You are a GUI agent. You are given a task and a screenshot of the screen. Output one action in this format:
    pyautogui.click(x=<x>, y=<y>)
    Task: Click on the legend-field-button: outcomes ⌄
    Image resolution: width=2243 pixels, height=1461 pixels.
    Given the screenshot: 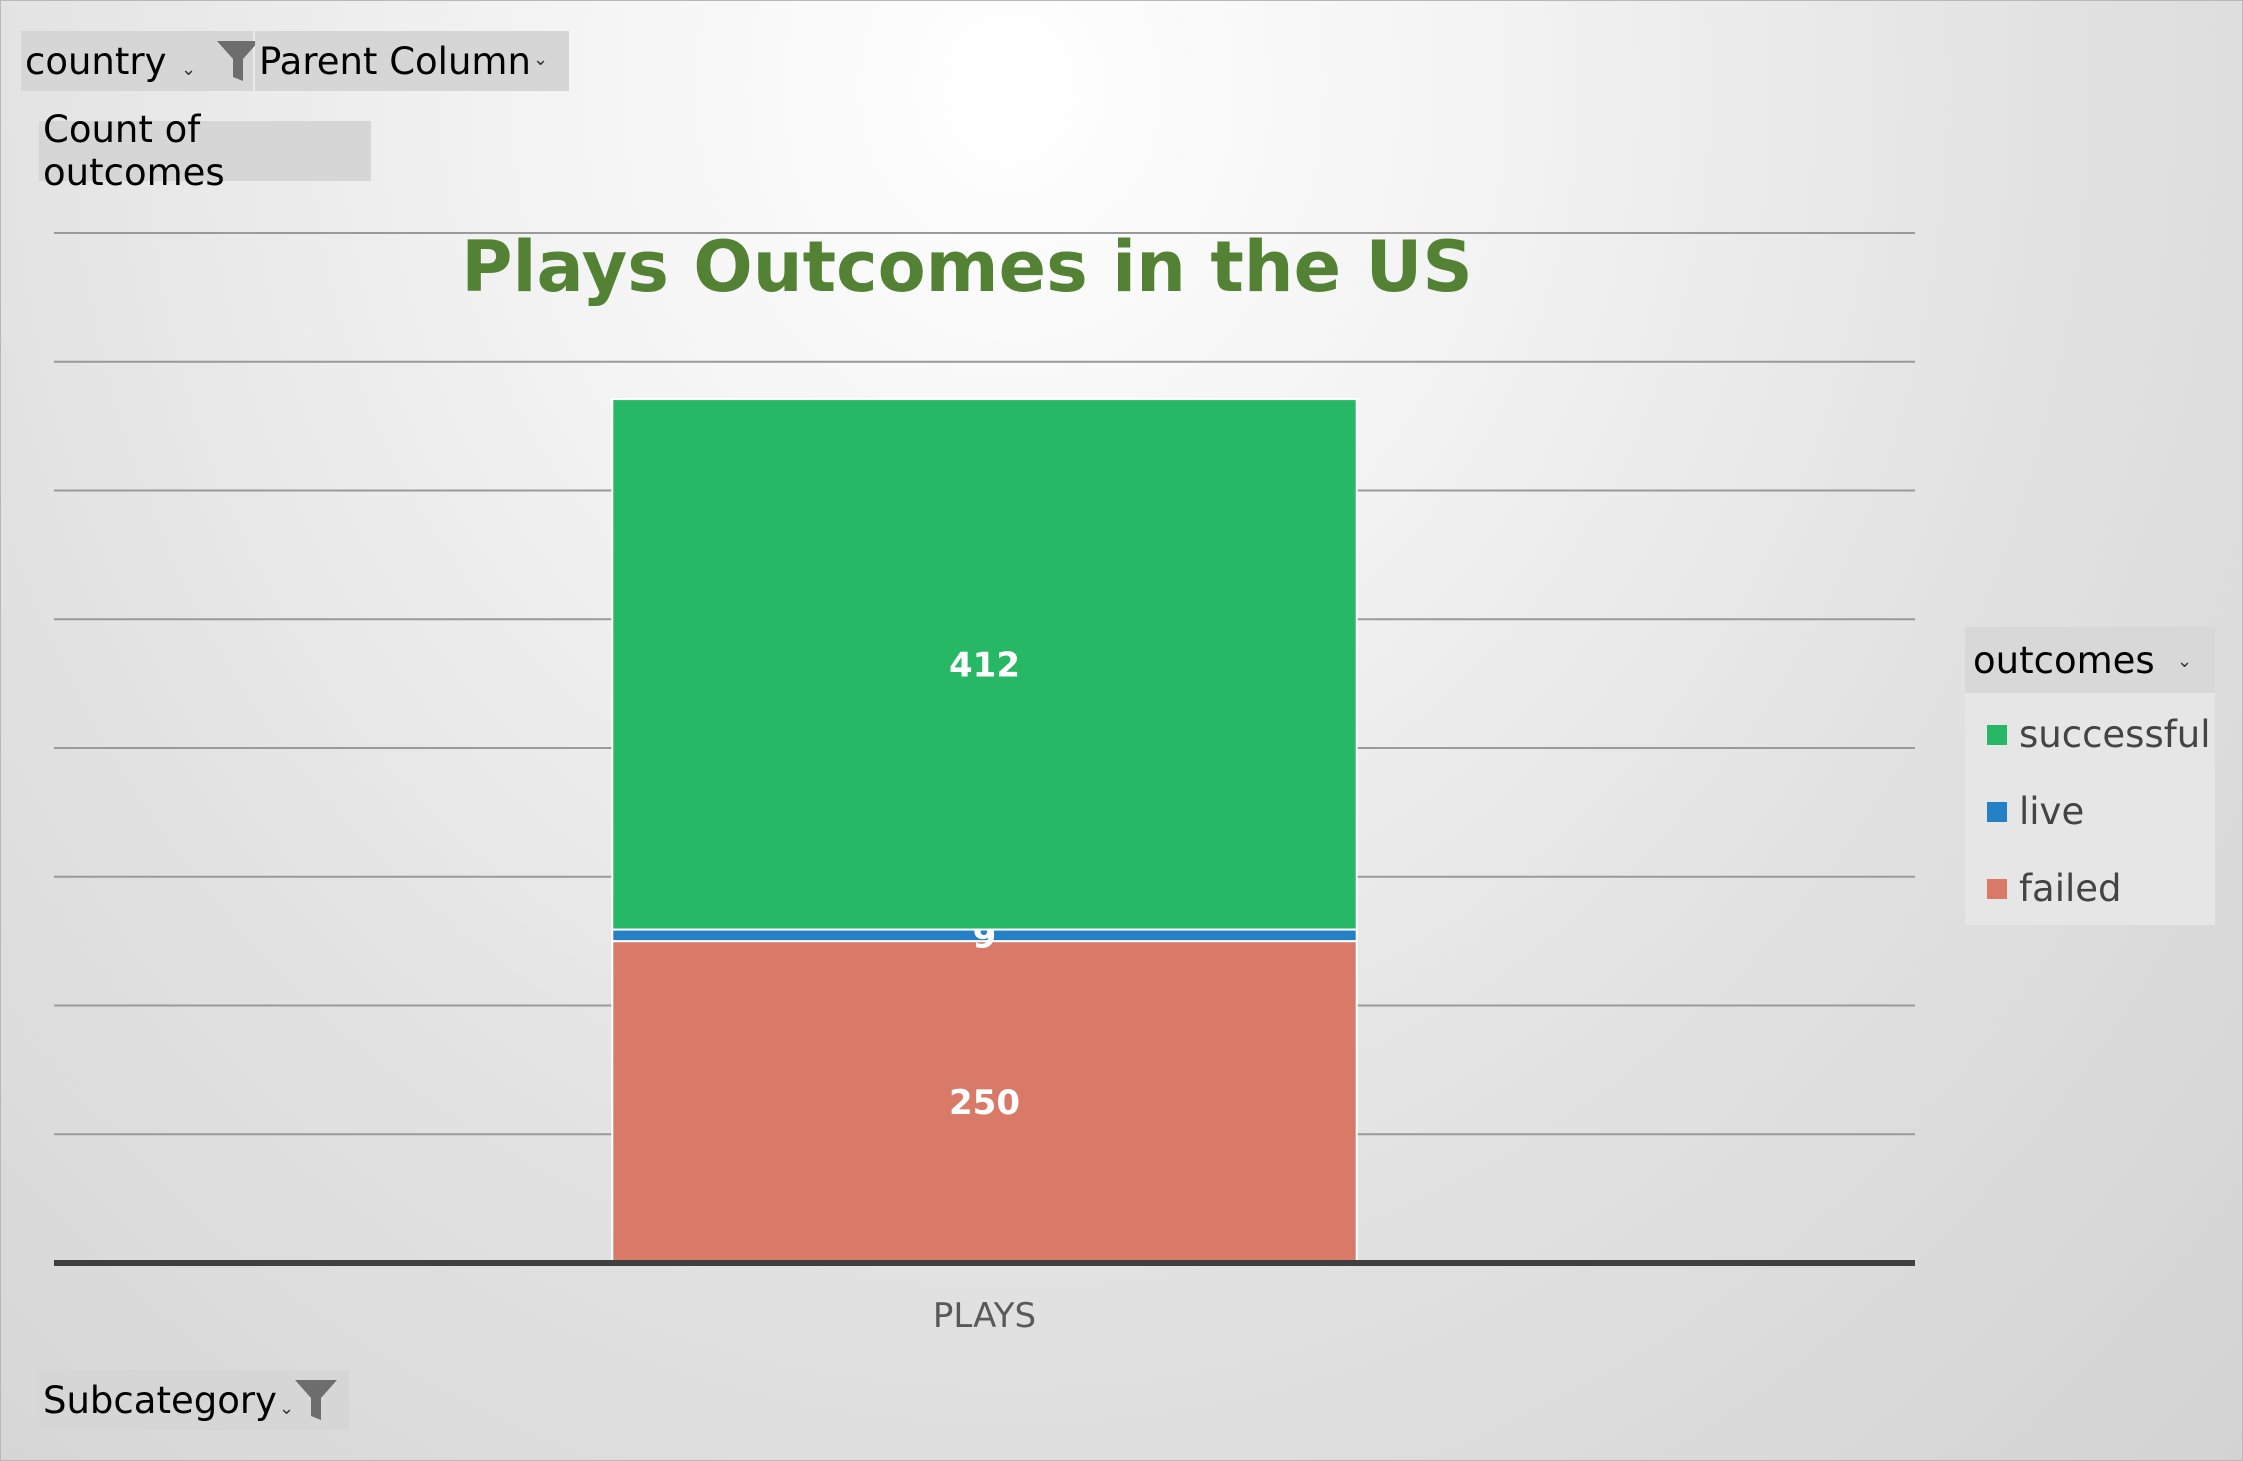 What is the action you would take?
    pyautogui.click(x=2090, y=660)
    